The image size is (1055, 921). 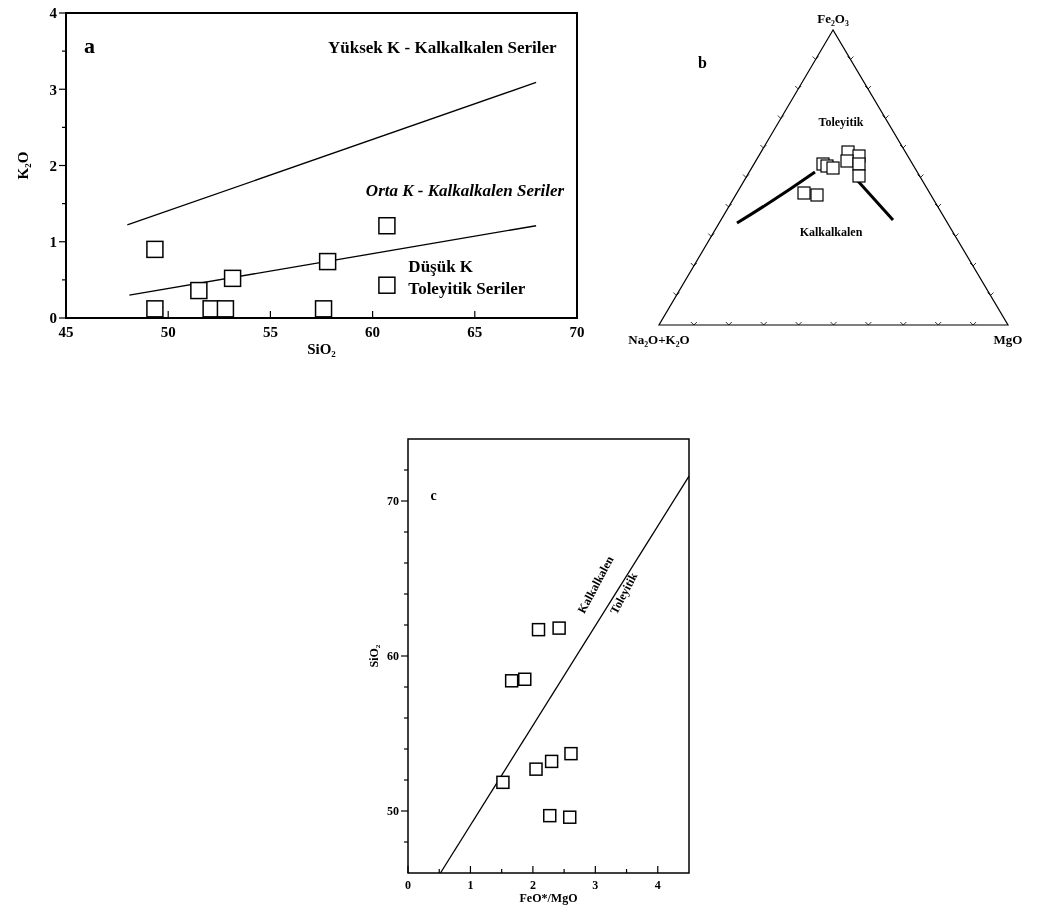 What do you see at coordinates (53, 13) in the screenshot?
I see `y-tick-label: 4` at bounding box center [53, 13].